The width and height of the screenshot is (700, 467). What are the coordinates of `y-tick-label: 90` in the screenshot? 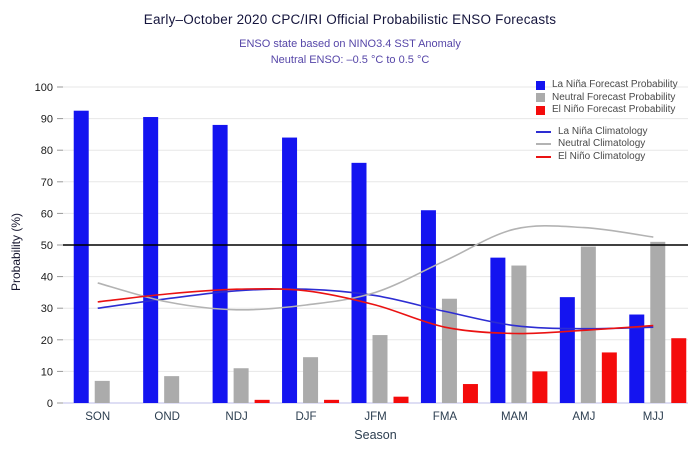 It's located at (47, 120).